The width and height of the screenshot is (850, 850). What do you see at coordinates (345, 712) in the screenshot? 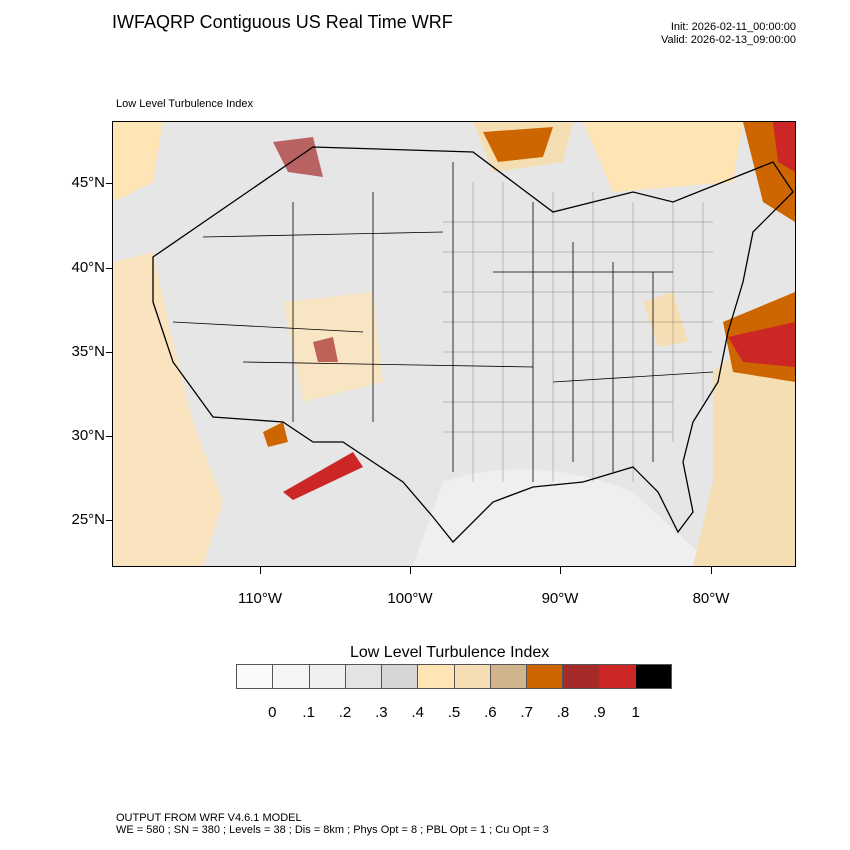
I see `colorbar-label: .2` at bounding box center [345, 712].